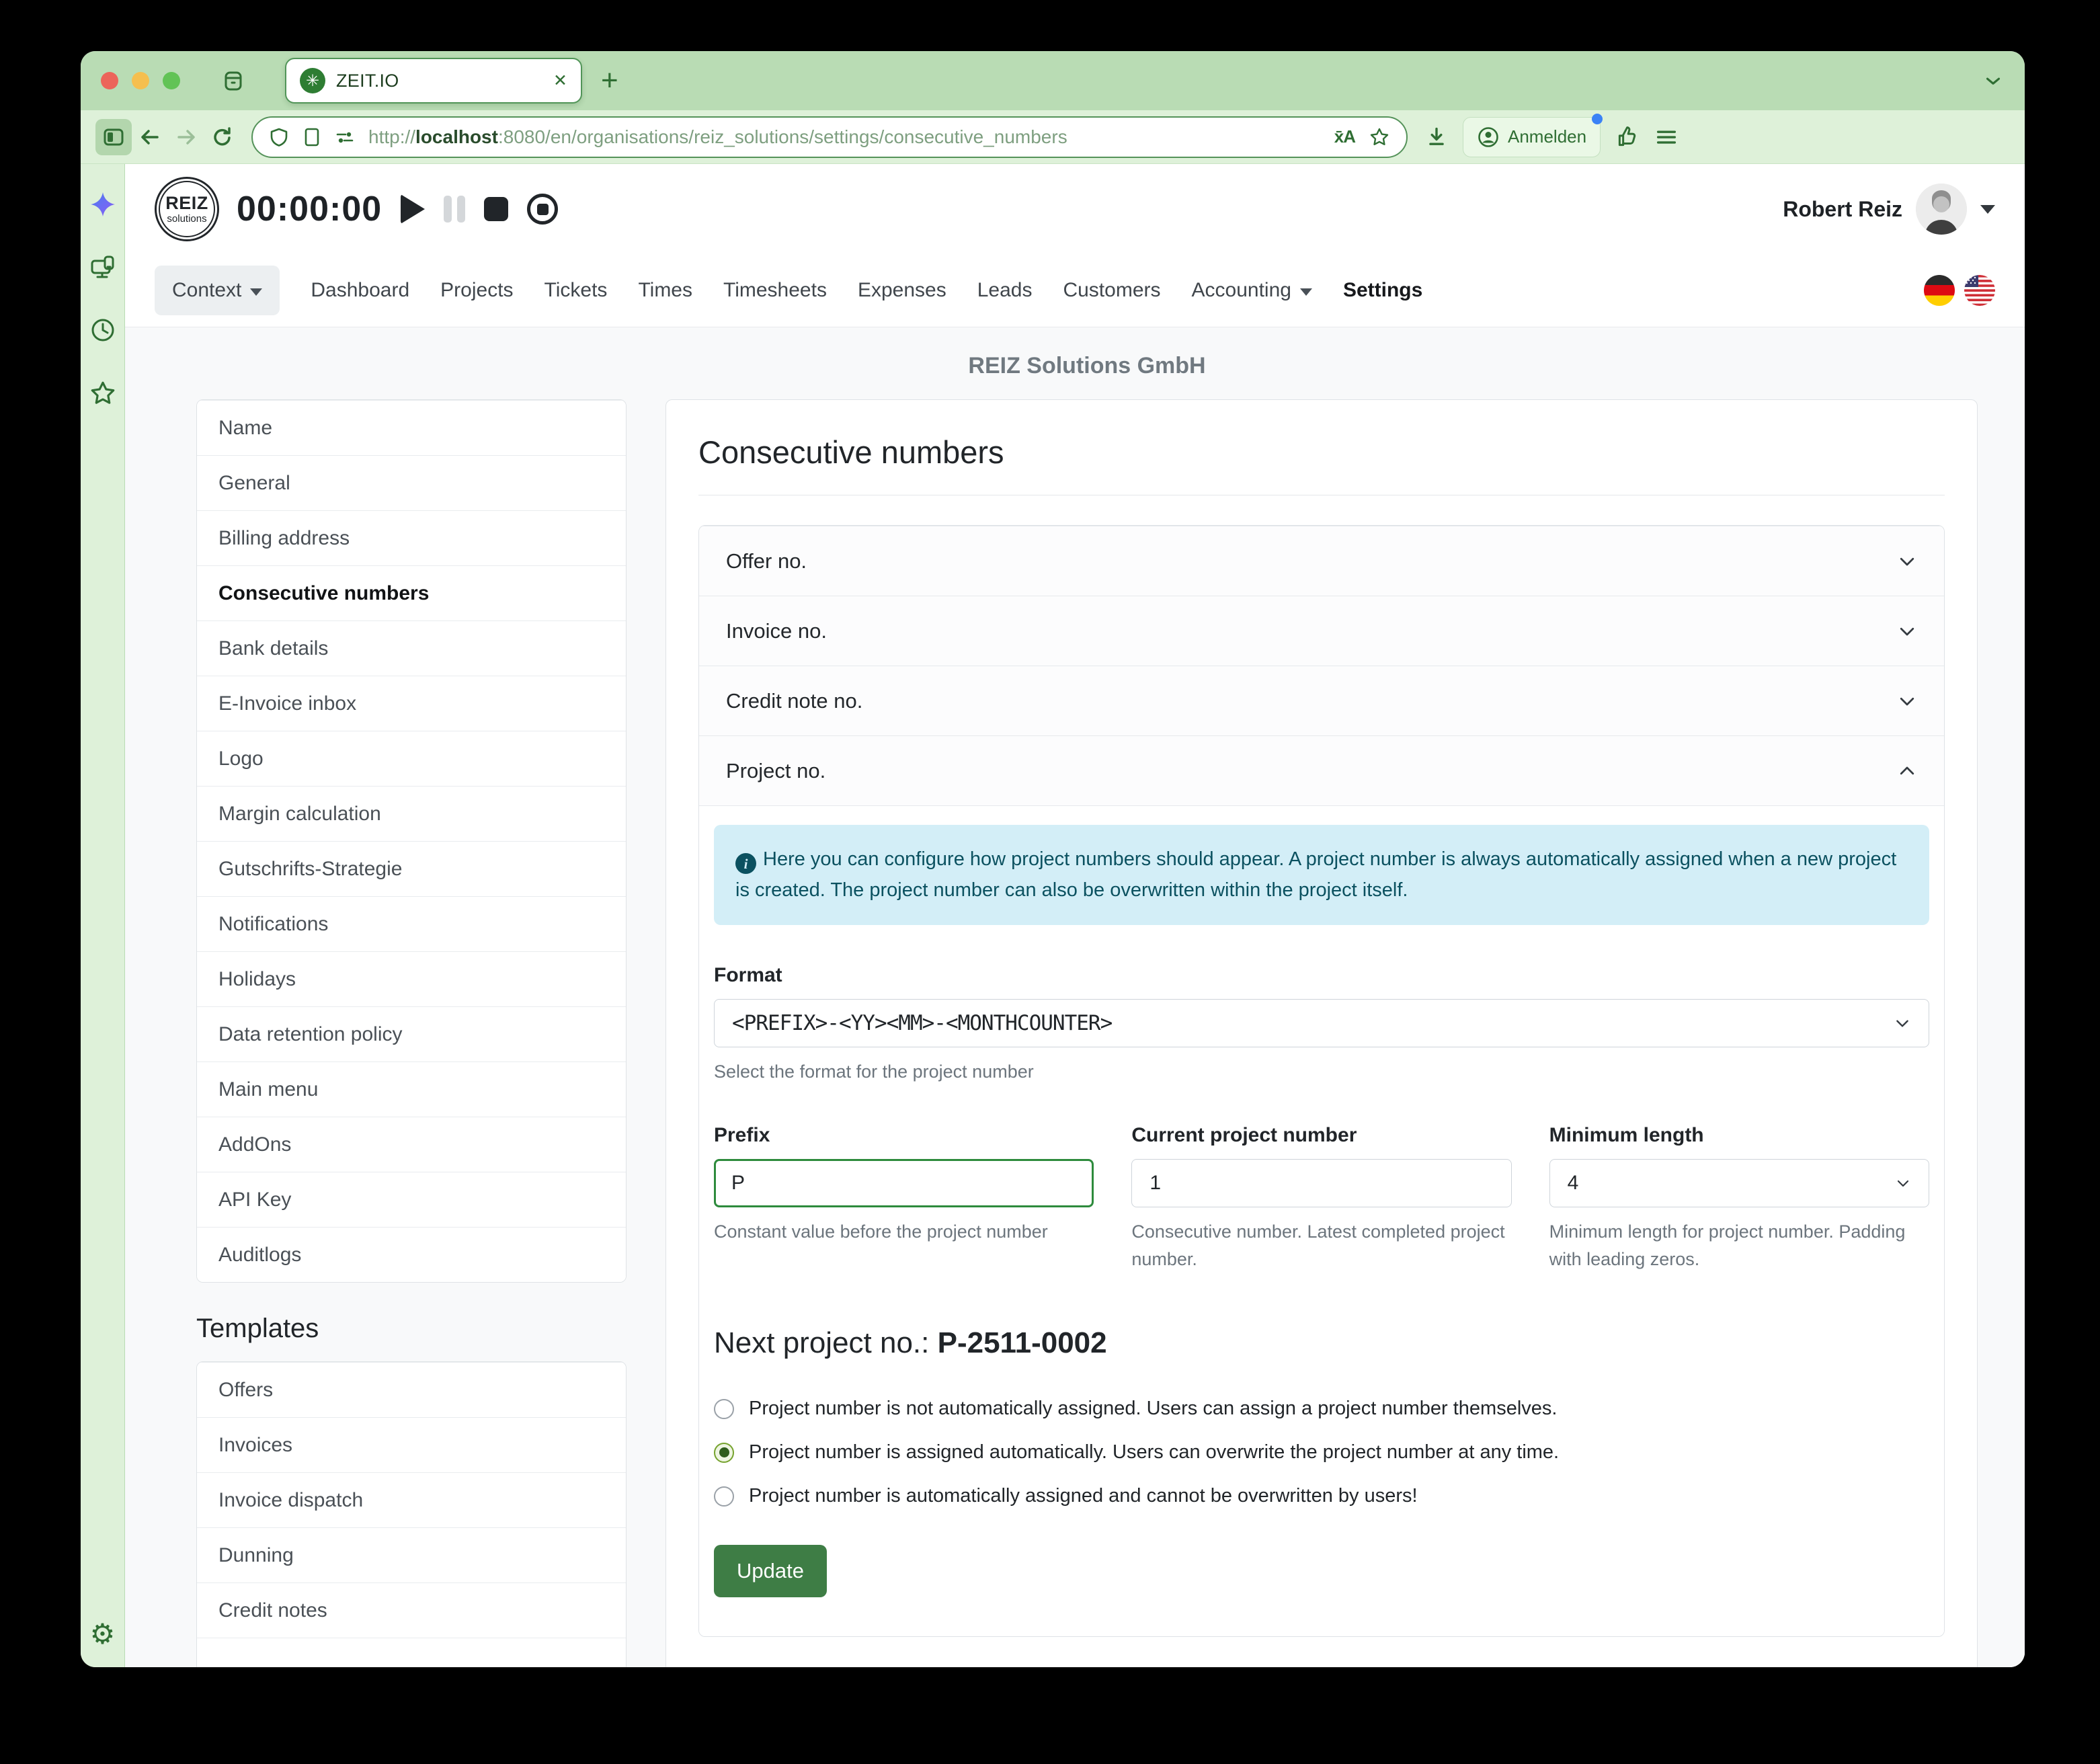 Image resolution: width=2100 pixels, height=1764 pixels. Describe the element at coordinates (1993, 80) in the screenshot. I see `tab-list-chevron-icon` at that location.